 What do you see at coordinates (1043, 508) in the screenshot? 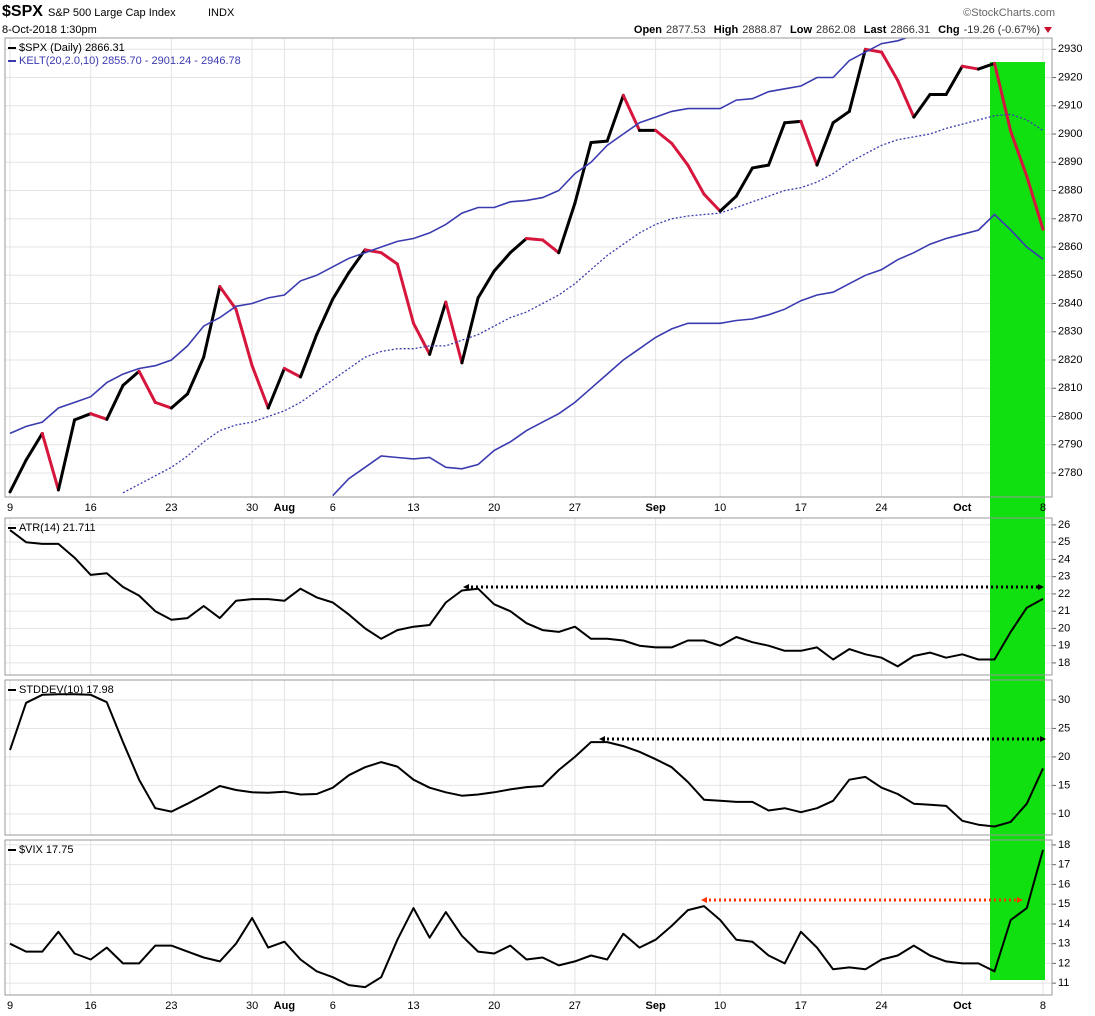
I see `x-tick-label: 8` at bounding box center [1043, 508].